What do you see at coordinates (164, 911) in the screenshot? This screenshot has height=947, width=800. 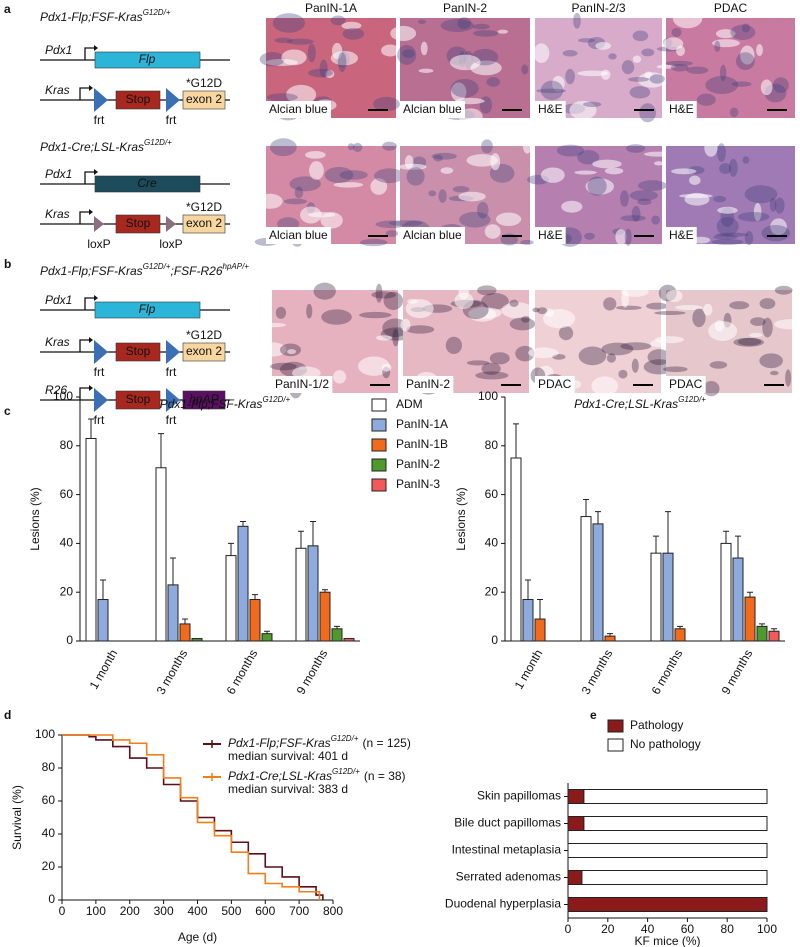 I see `x-tick-label: 300` at bounding box center [164, 911].